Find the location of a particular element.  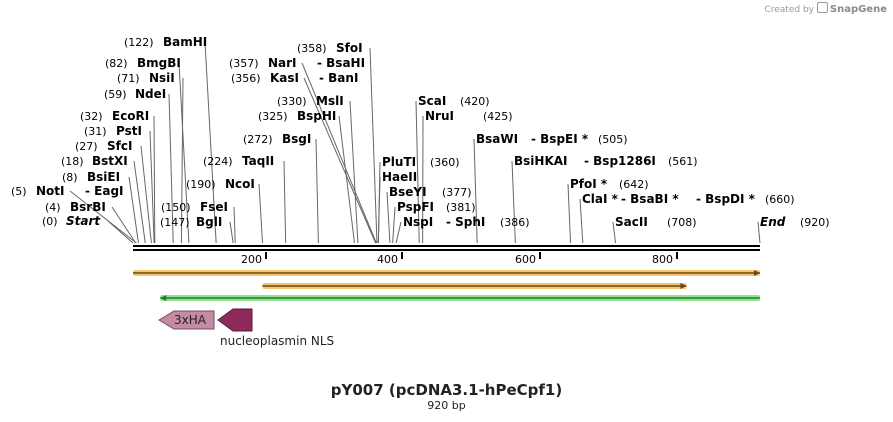

site-pspfi: (381) PspFI is located at coordinates (436, 207).